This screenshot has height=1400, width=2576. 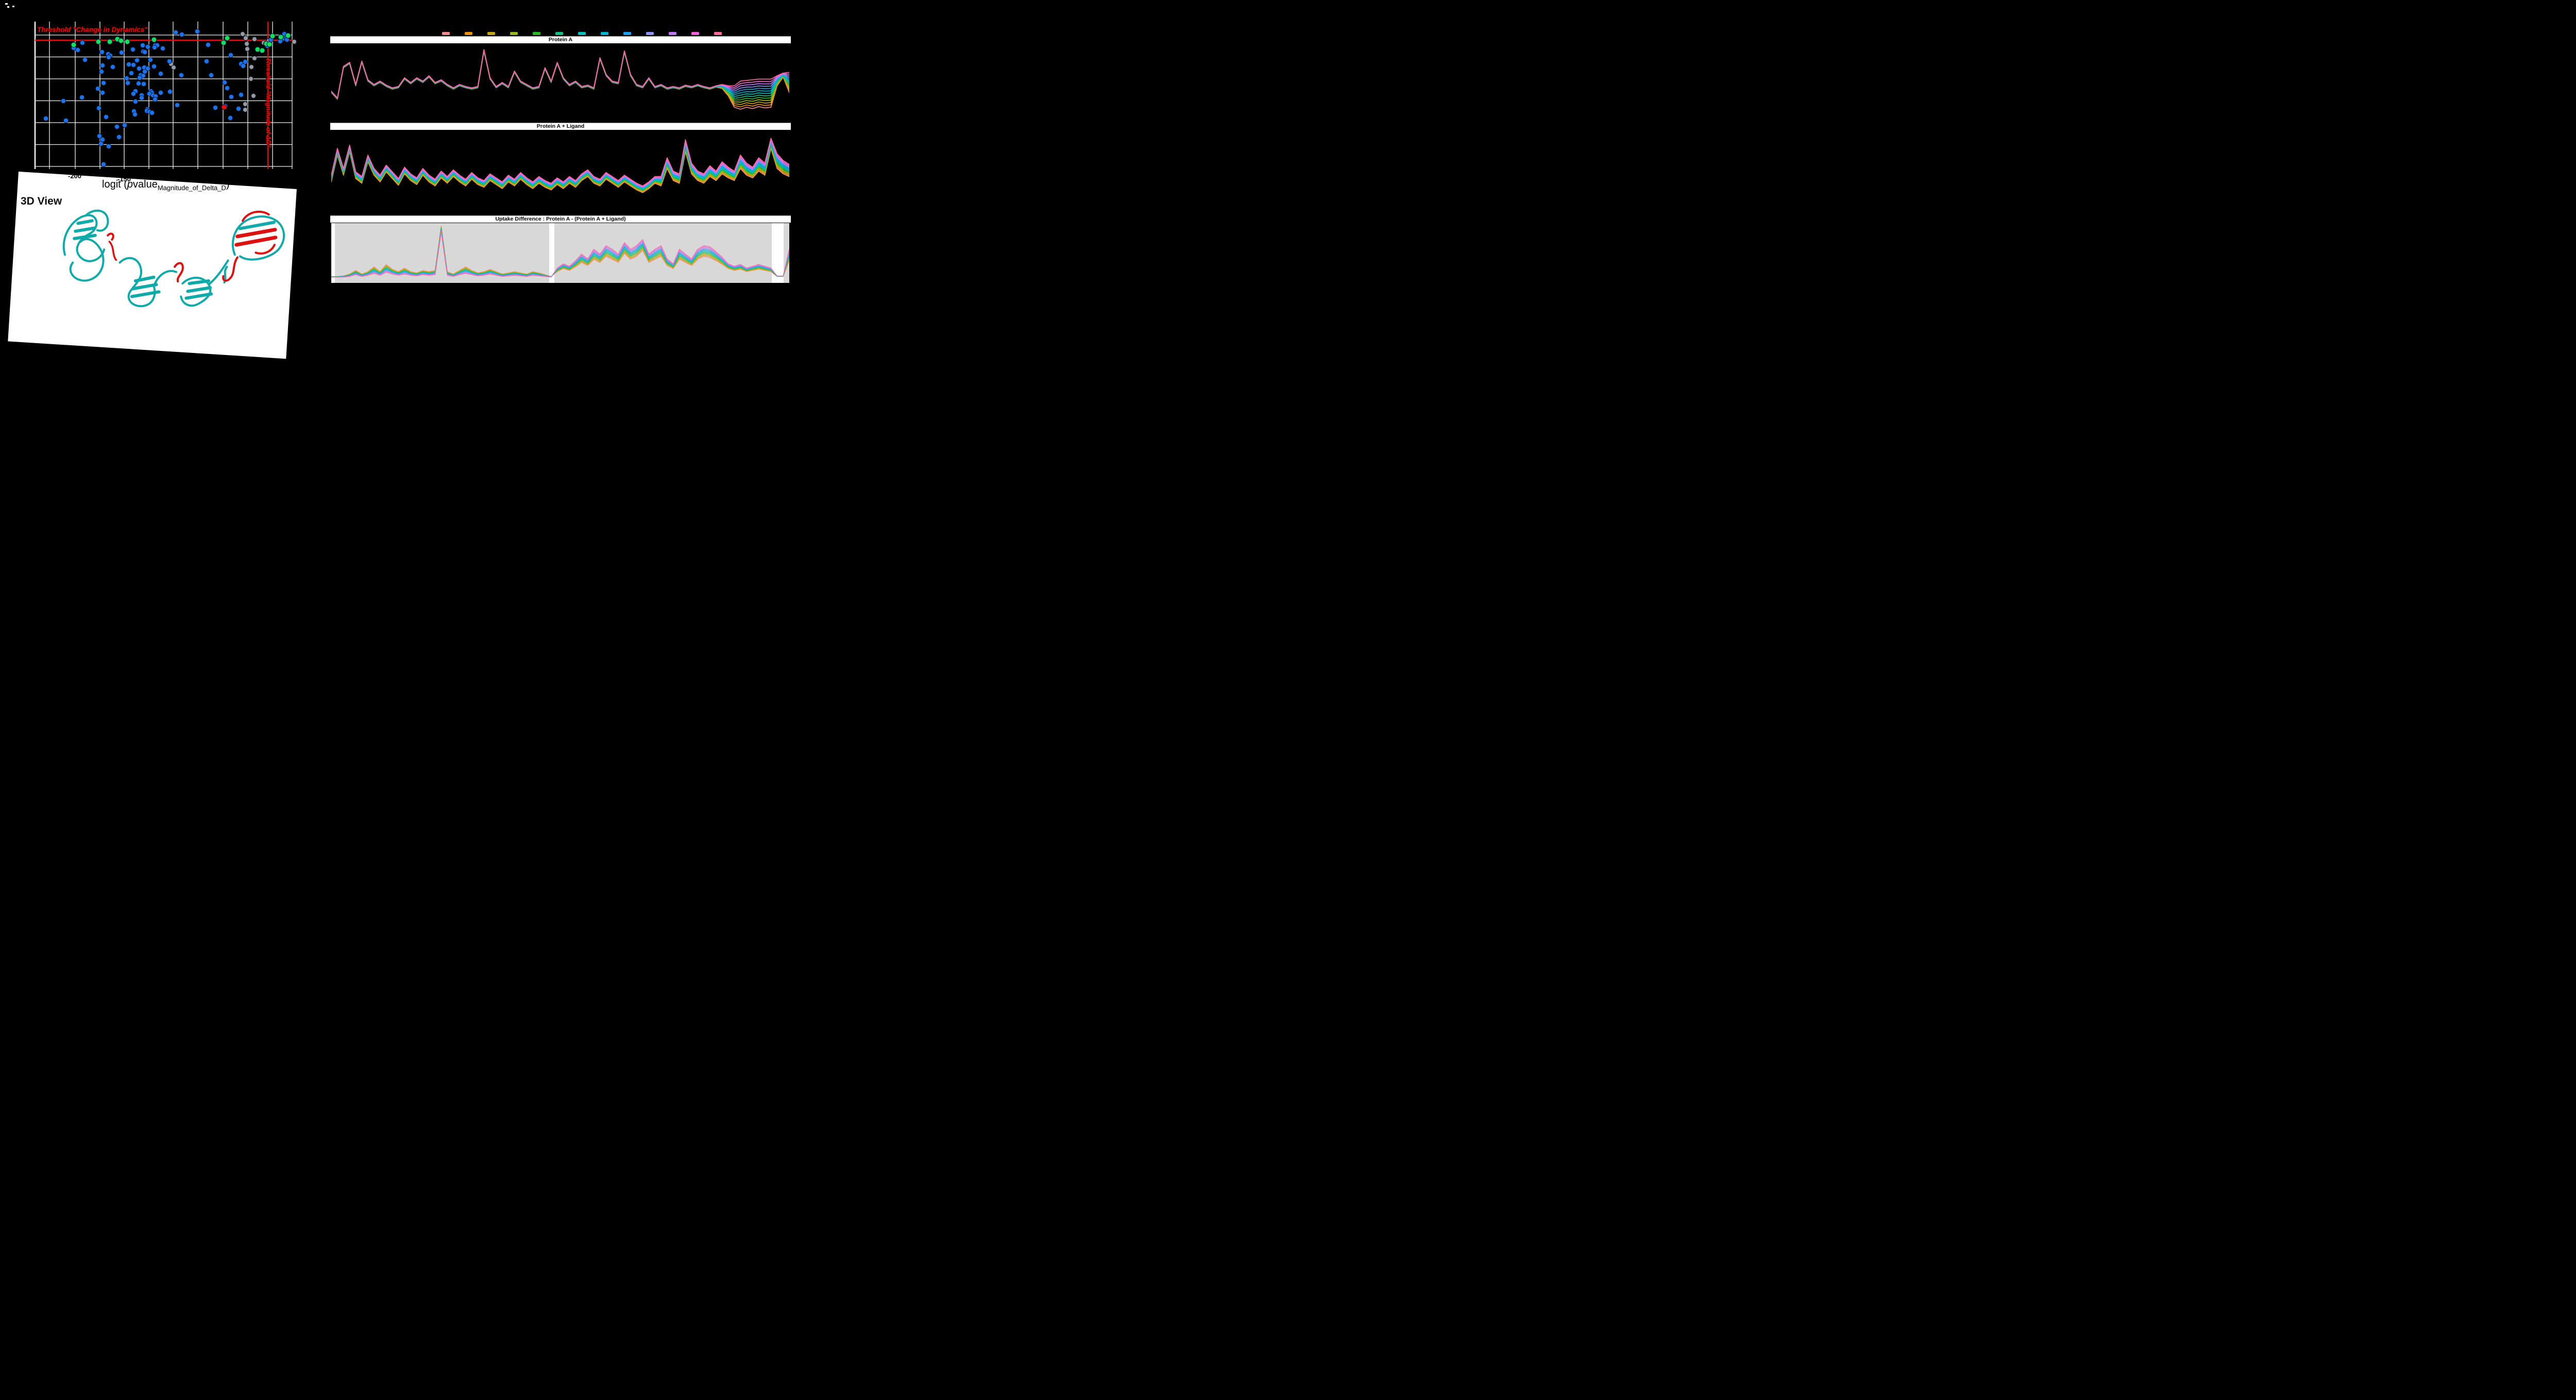 What do you see at coordinates (181, 43) in the screenshot?
I see `scatter-points-green` at bounding box center [181, 43].